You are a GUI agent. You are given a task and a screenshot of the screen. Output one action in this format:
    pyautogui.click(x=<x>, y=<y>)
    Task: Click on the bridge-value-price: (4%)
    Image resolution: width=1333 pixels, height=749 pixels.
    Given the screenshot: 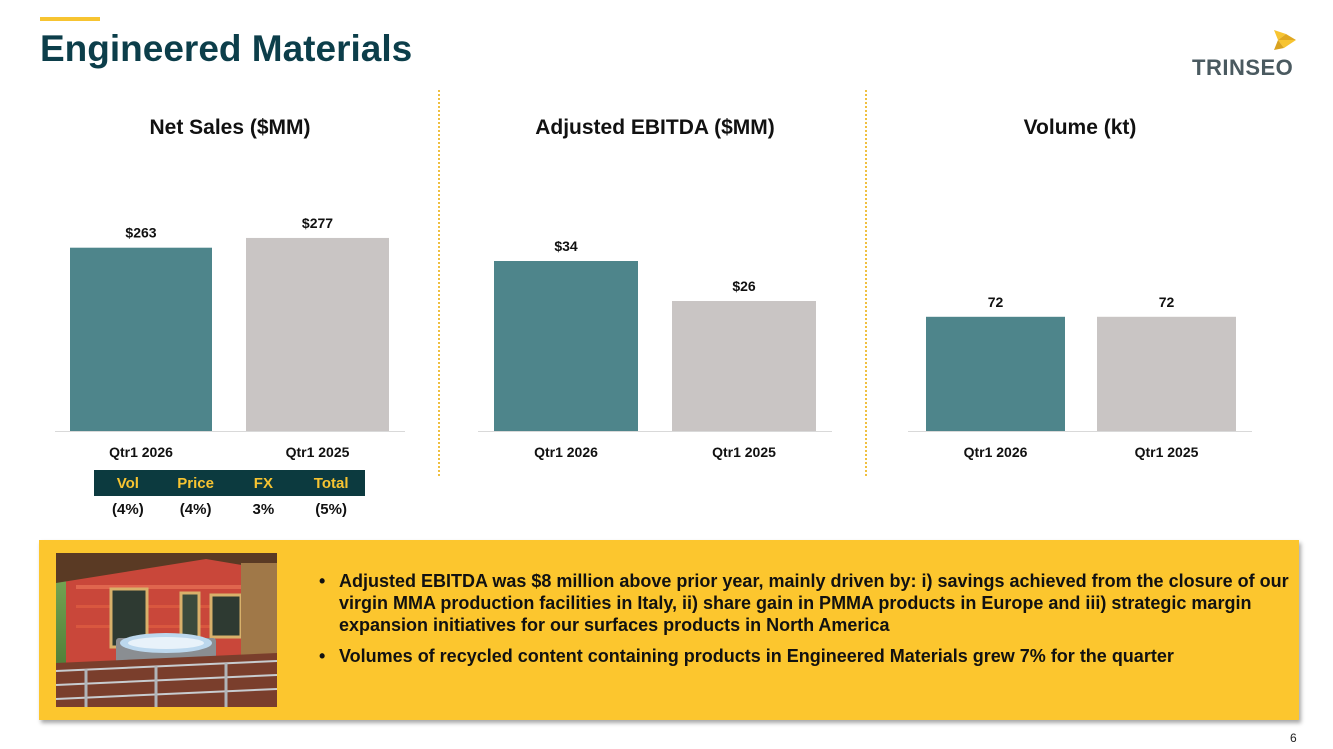 What is the action you would take?
    pyautogui.click(x=195, y=509)
    